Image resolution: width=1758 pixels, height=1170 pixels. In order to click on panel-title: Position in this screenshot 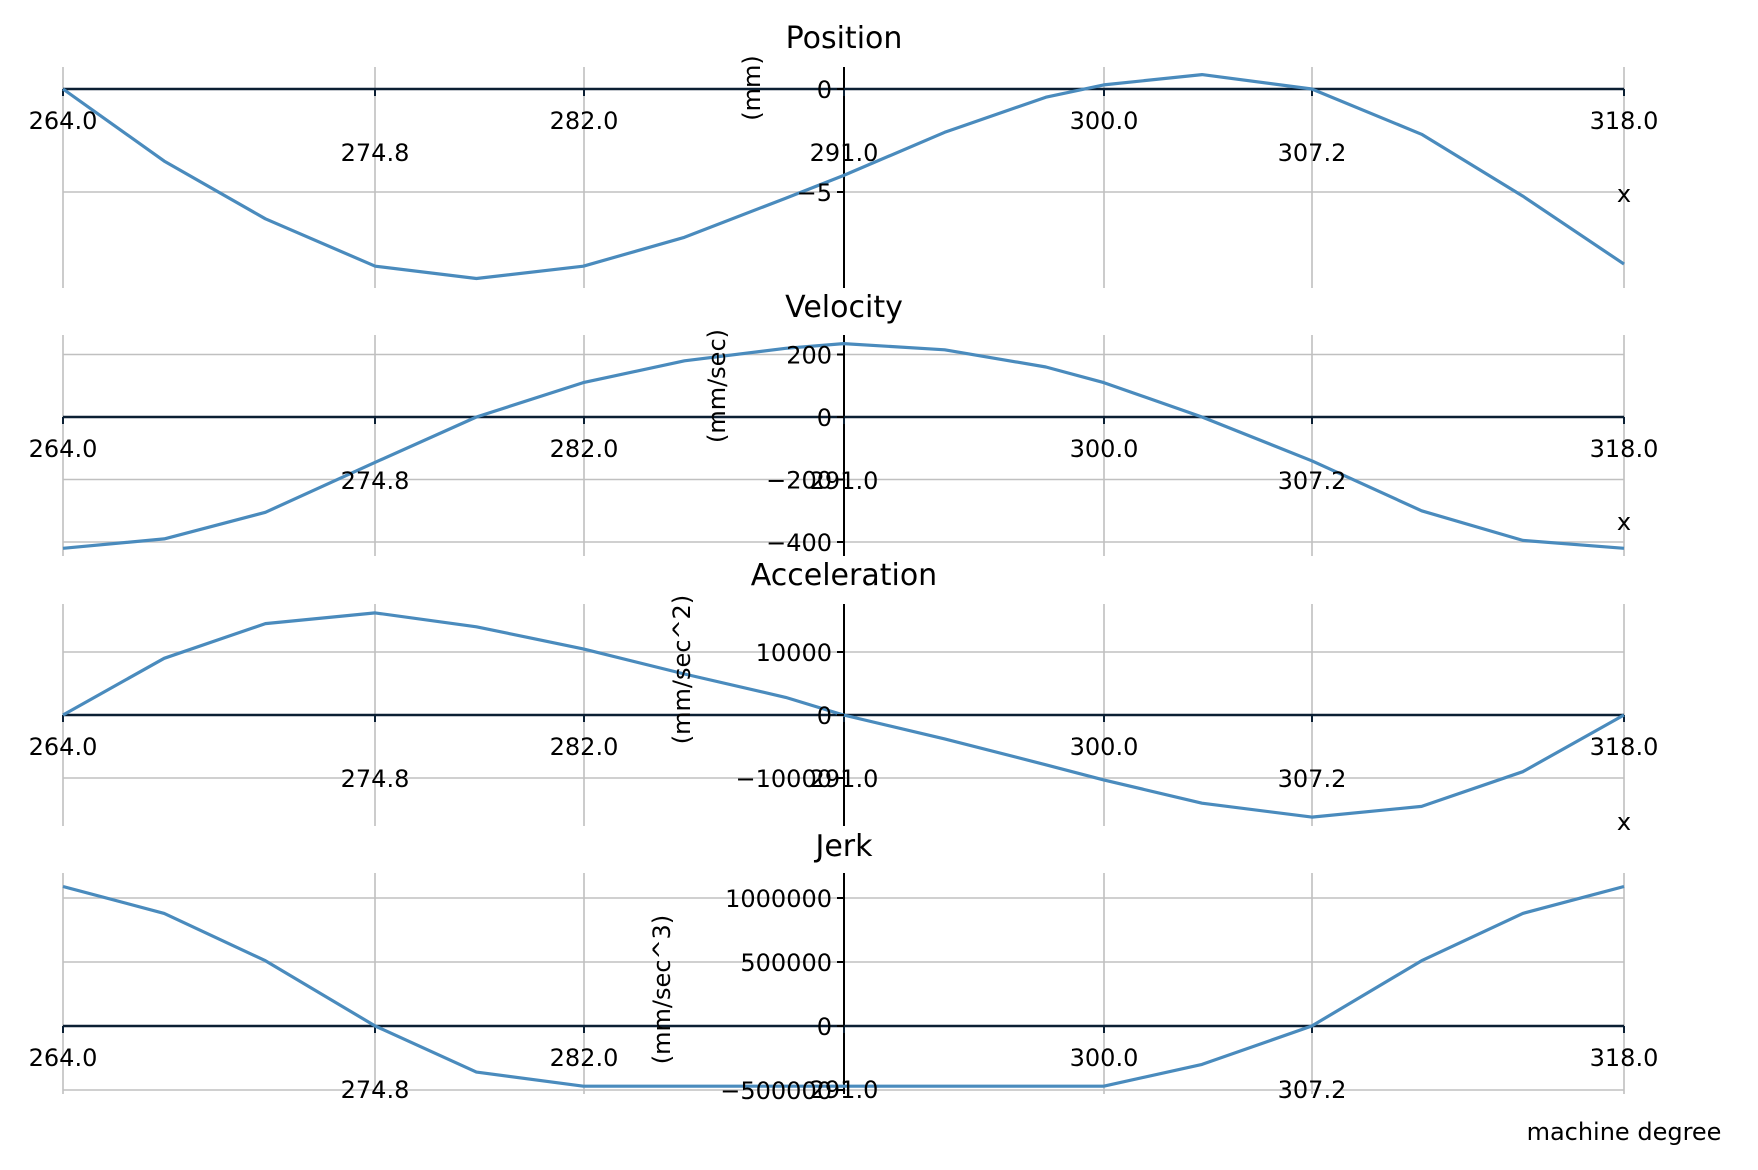, I will do `click(844, 38)`.